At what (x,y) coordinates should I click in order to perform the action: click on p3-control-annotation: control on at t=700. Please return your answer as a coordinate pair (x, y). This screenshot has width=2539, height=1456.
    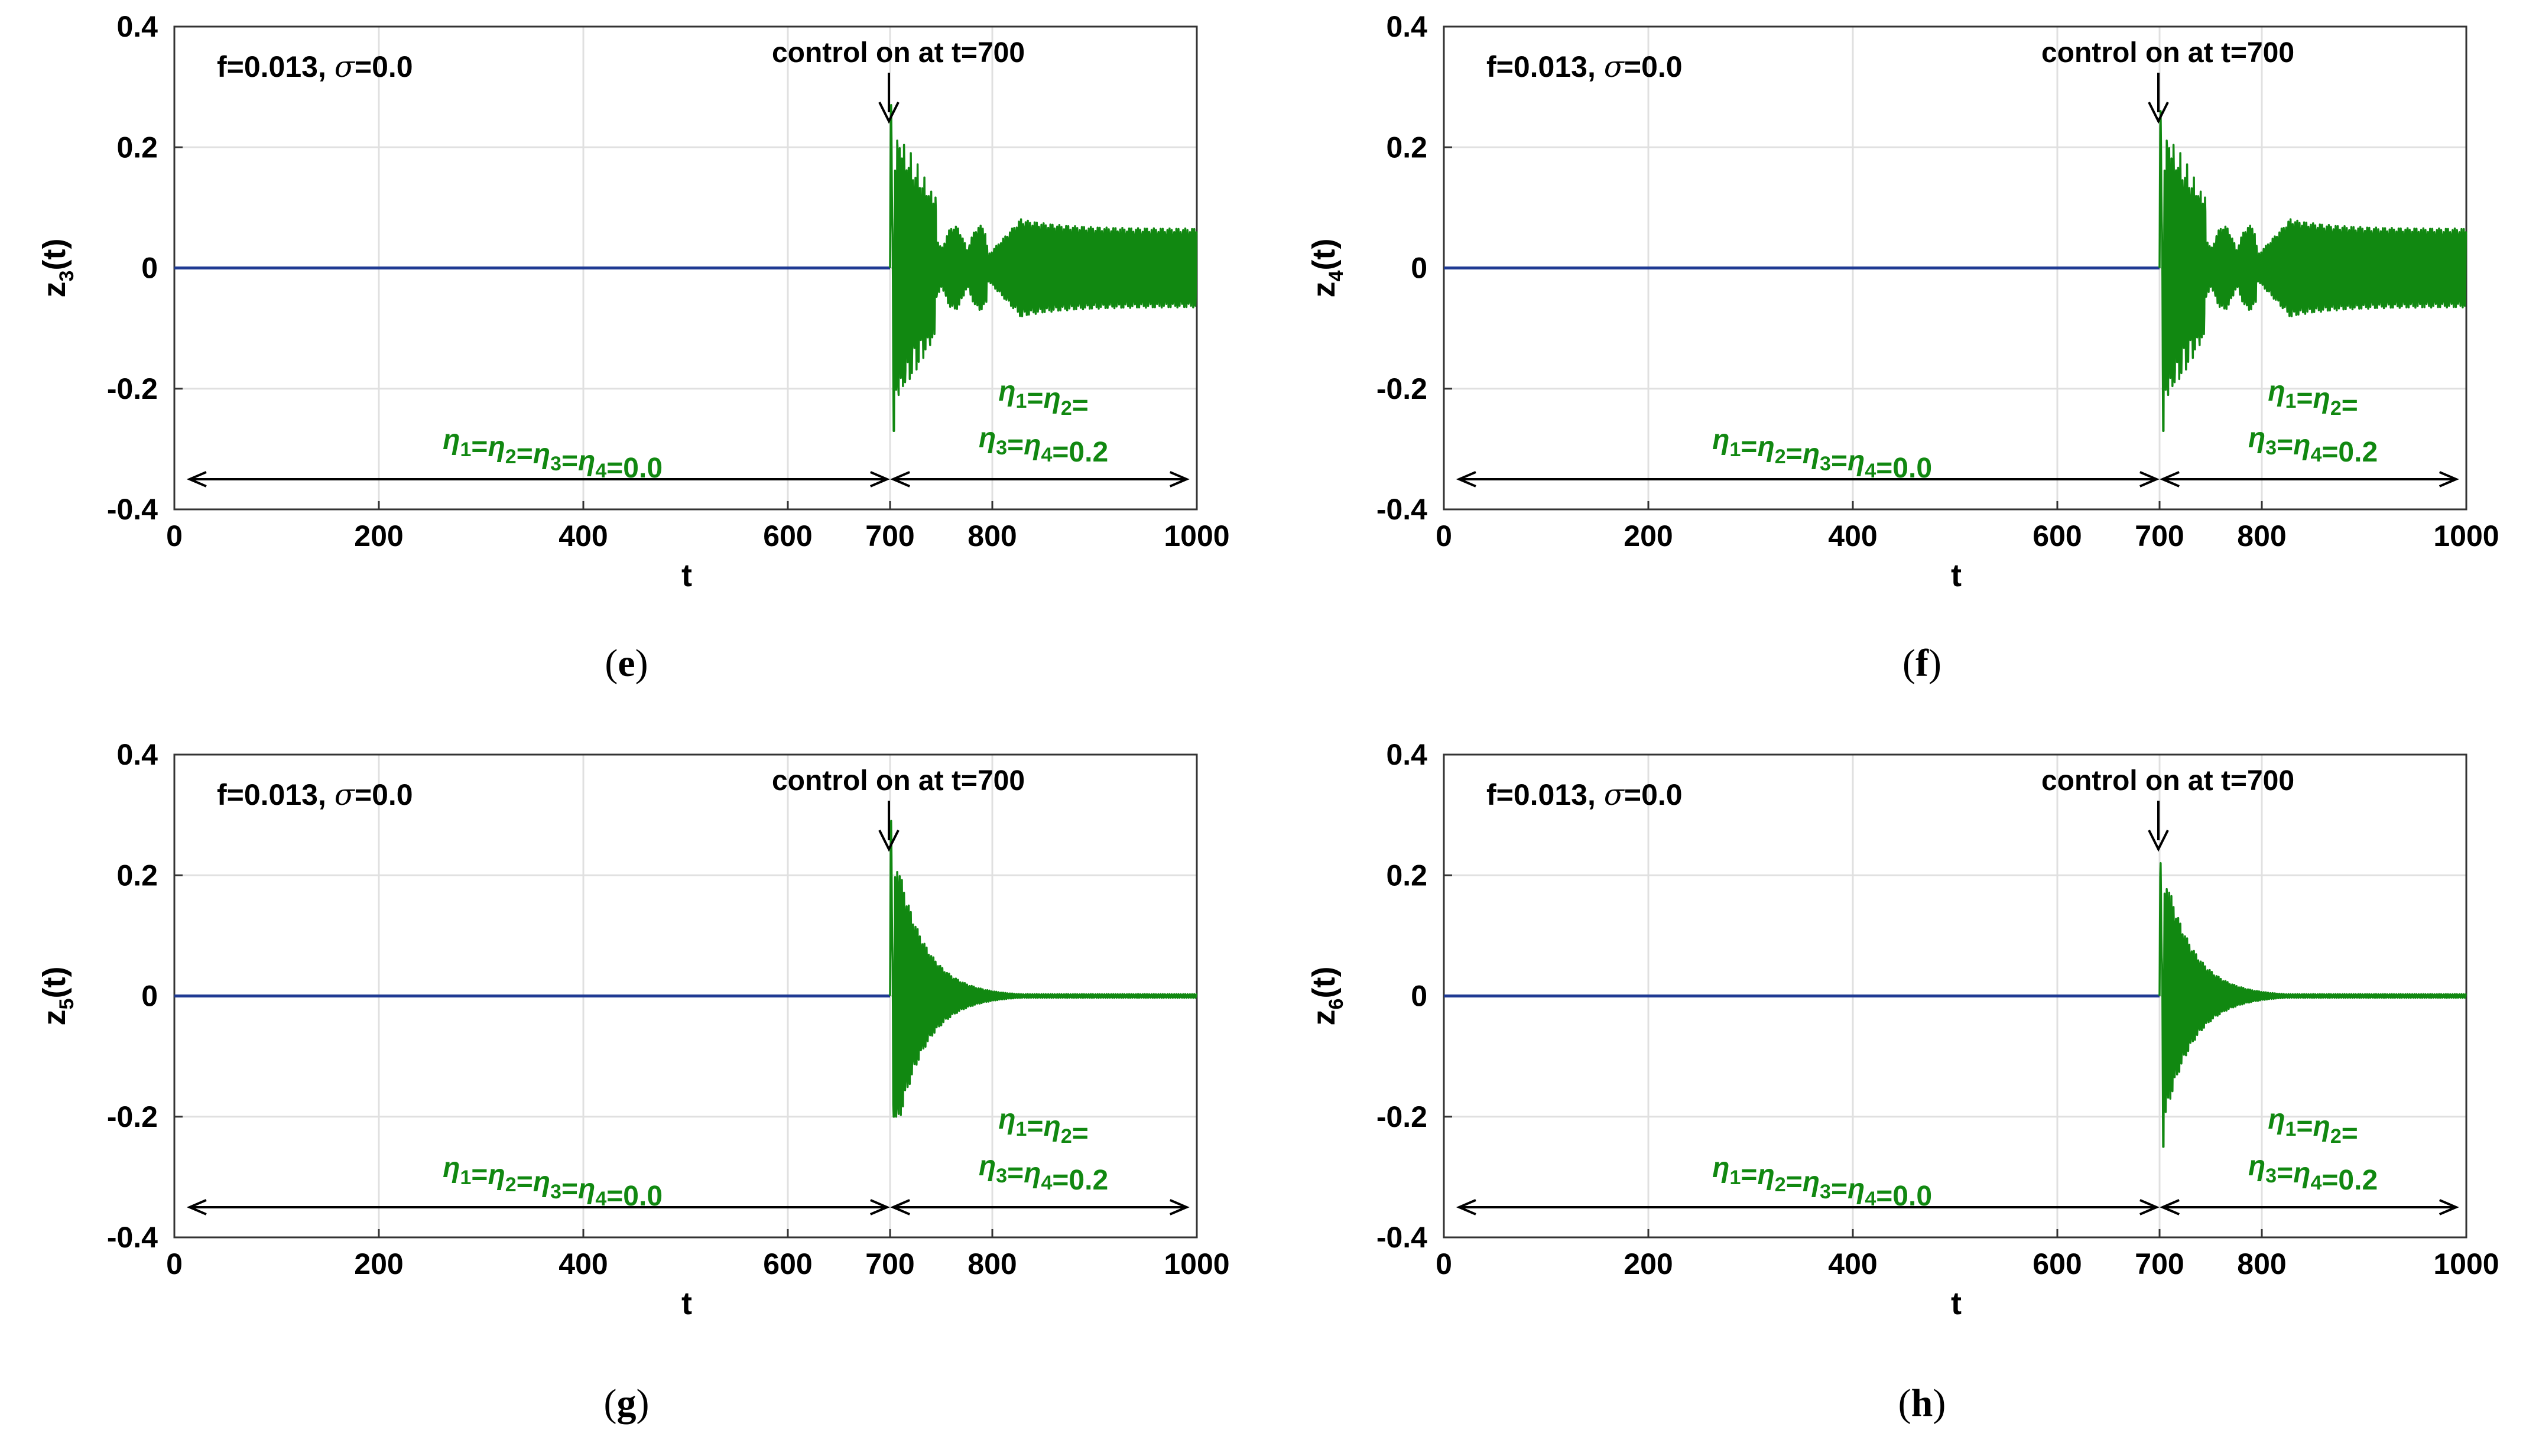
    Looking at the image, I should click on (2167, 781).